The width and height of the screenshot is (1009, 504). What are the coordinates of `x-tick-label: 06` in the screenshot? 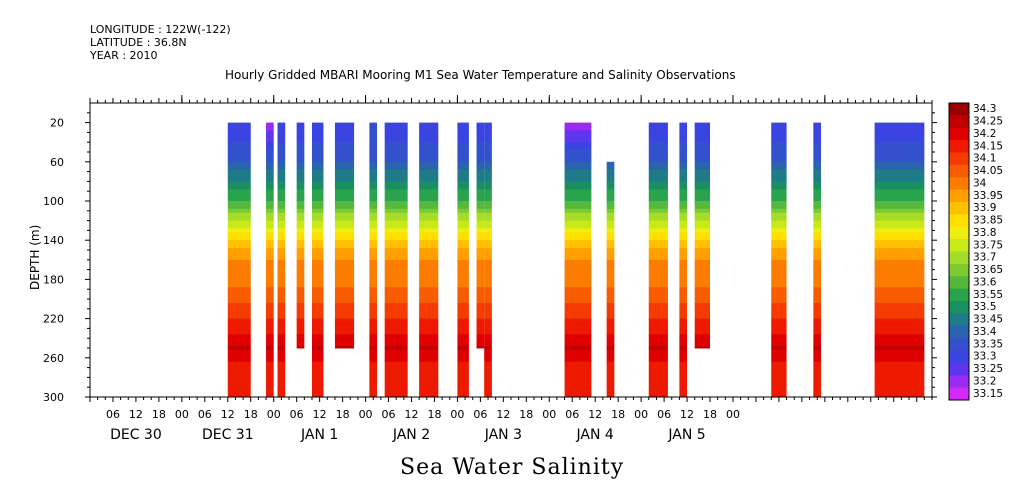 It's located at (297, 414).